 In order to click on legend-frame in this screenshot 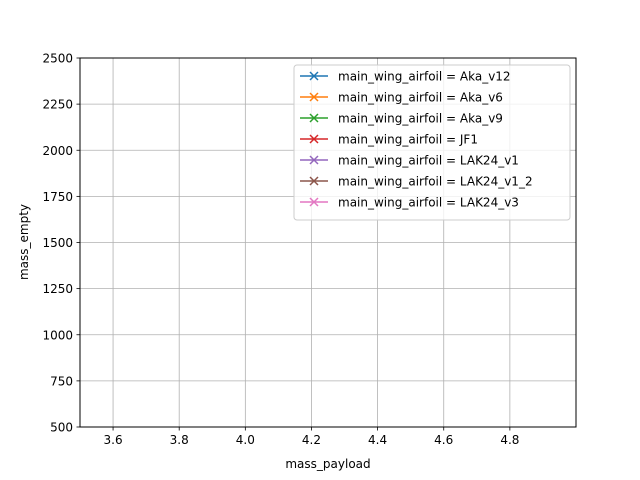, I will do `click(432, 142)`.